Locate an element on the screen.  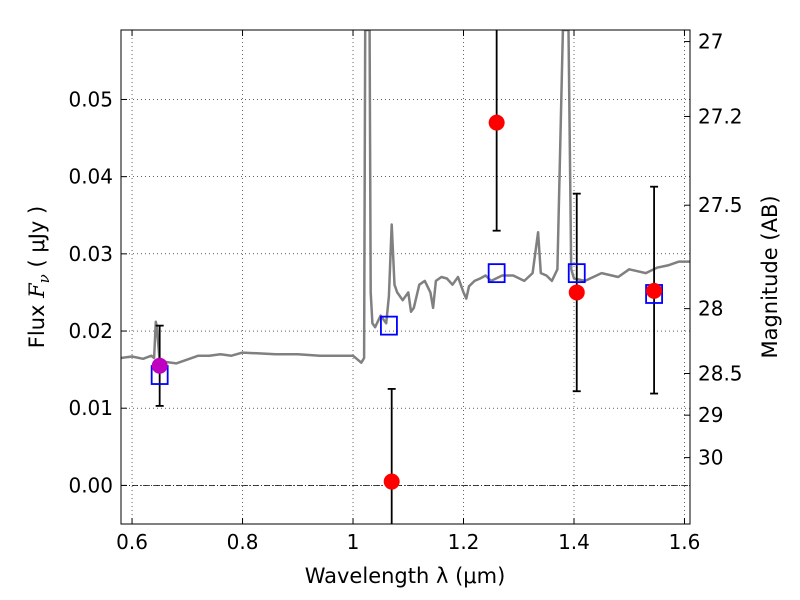
y-tick-label: 0.01 is located at coordinates (90, 408).